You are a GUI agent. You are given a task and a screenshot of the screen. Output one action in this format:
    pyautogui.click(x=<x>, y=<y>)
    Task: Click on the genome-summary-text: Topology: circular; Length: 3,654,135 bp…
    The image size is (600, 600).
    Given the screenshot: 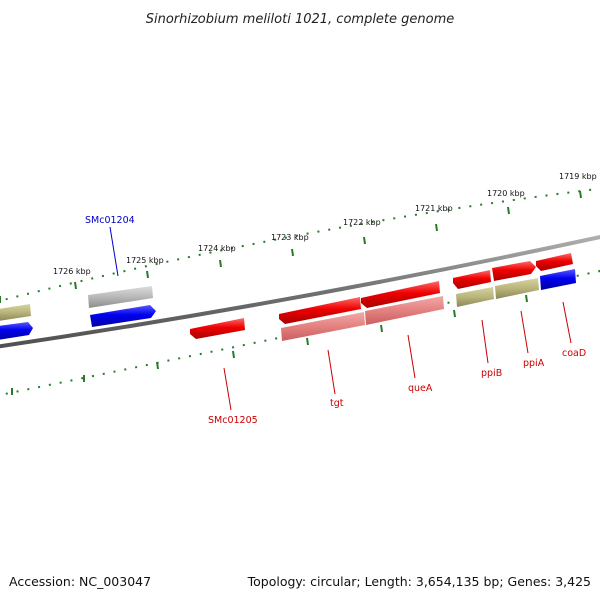 What is the action you would take?
    pyautogui.click(x=419, y=581)
    